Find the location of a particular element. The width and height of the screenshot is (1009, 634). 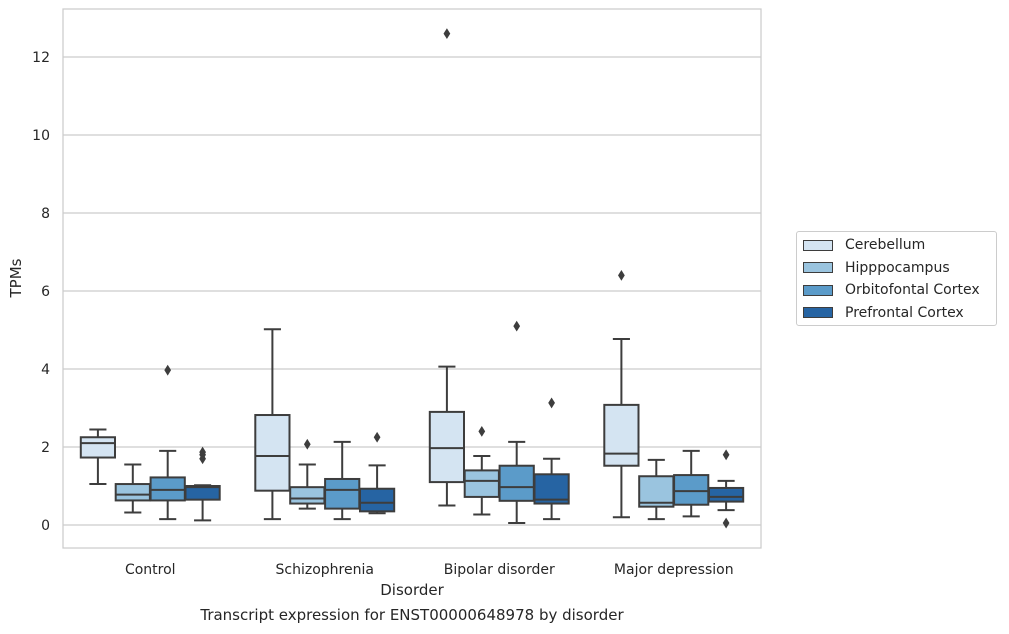

y-tick-label: 0 is located at coordinates (45, 526).